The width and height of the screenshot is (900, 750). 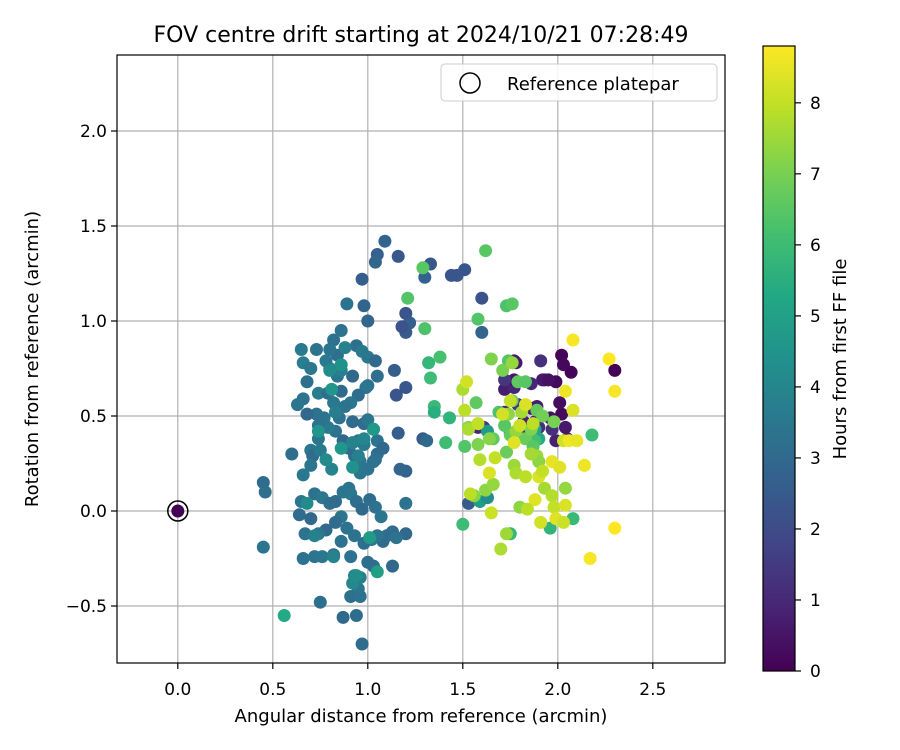 What do you see at coordinates (421, 716) in the screenshot?
I see `x-axis-label: Angular distance from reference (arcmin)` at bounding box center [421, 716].